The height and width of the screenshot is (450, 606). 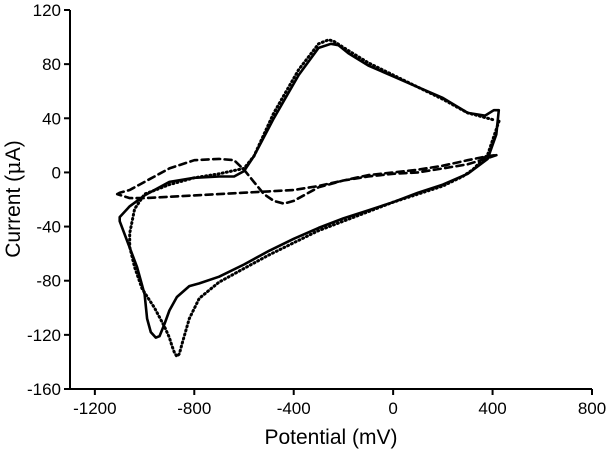 I want to click on y-tick-label: 0, so click(x=56, y=172).